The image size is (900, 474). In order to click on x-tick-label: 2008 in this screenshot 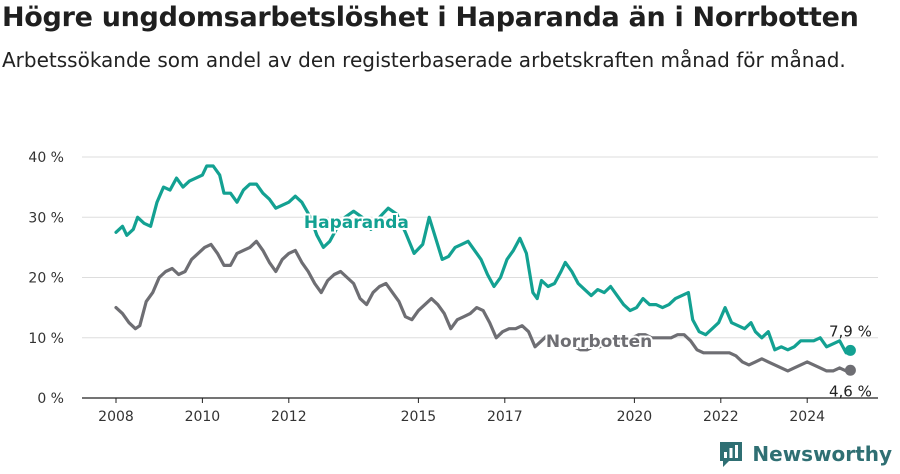, I will do `click(116, 417)`.